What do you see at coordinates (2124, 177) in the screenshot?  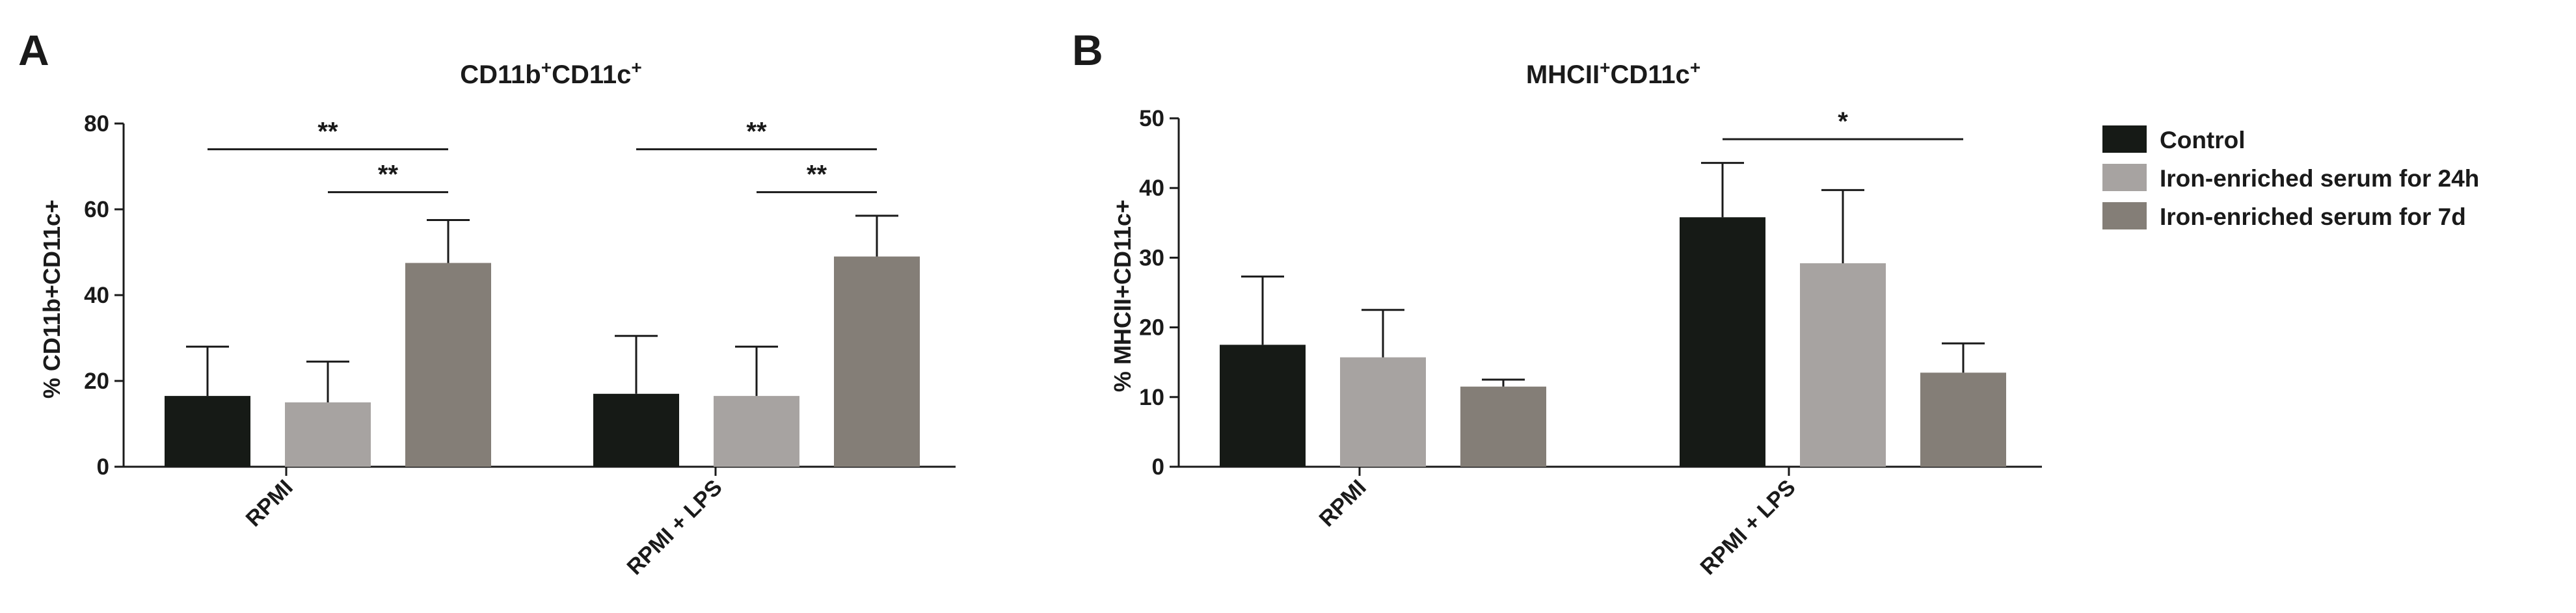 I see `legend-swatch-24h` at bounding box center [2124, 177].